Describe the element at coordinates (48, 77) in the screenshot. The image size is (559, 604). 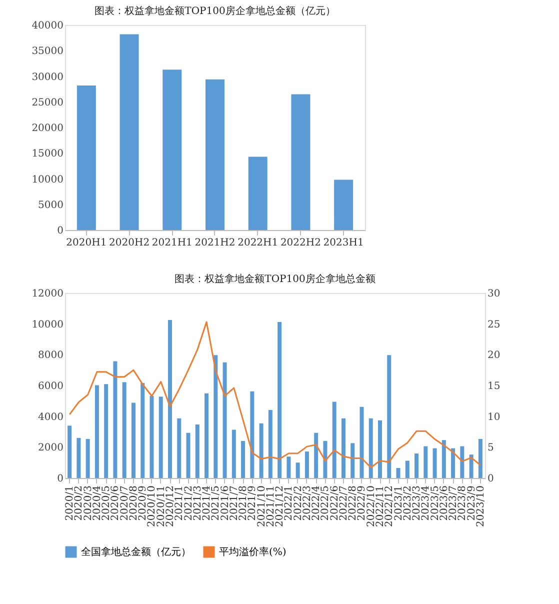
I see `y-tick-label: 30000` at that location.